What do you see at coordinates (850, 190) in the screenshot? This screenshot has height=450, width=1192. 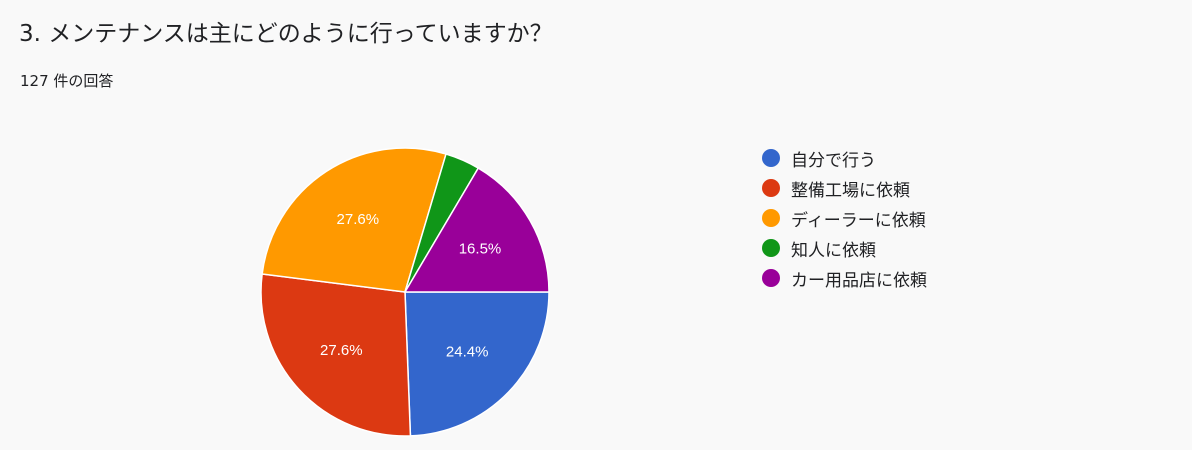 I see `legend-label: 整備工場に依頼` at bounding box center [850, 190].